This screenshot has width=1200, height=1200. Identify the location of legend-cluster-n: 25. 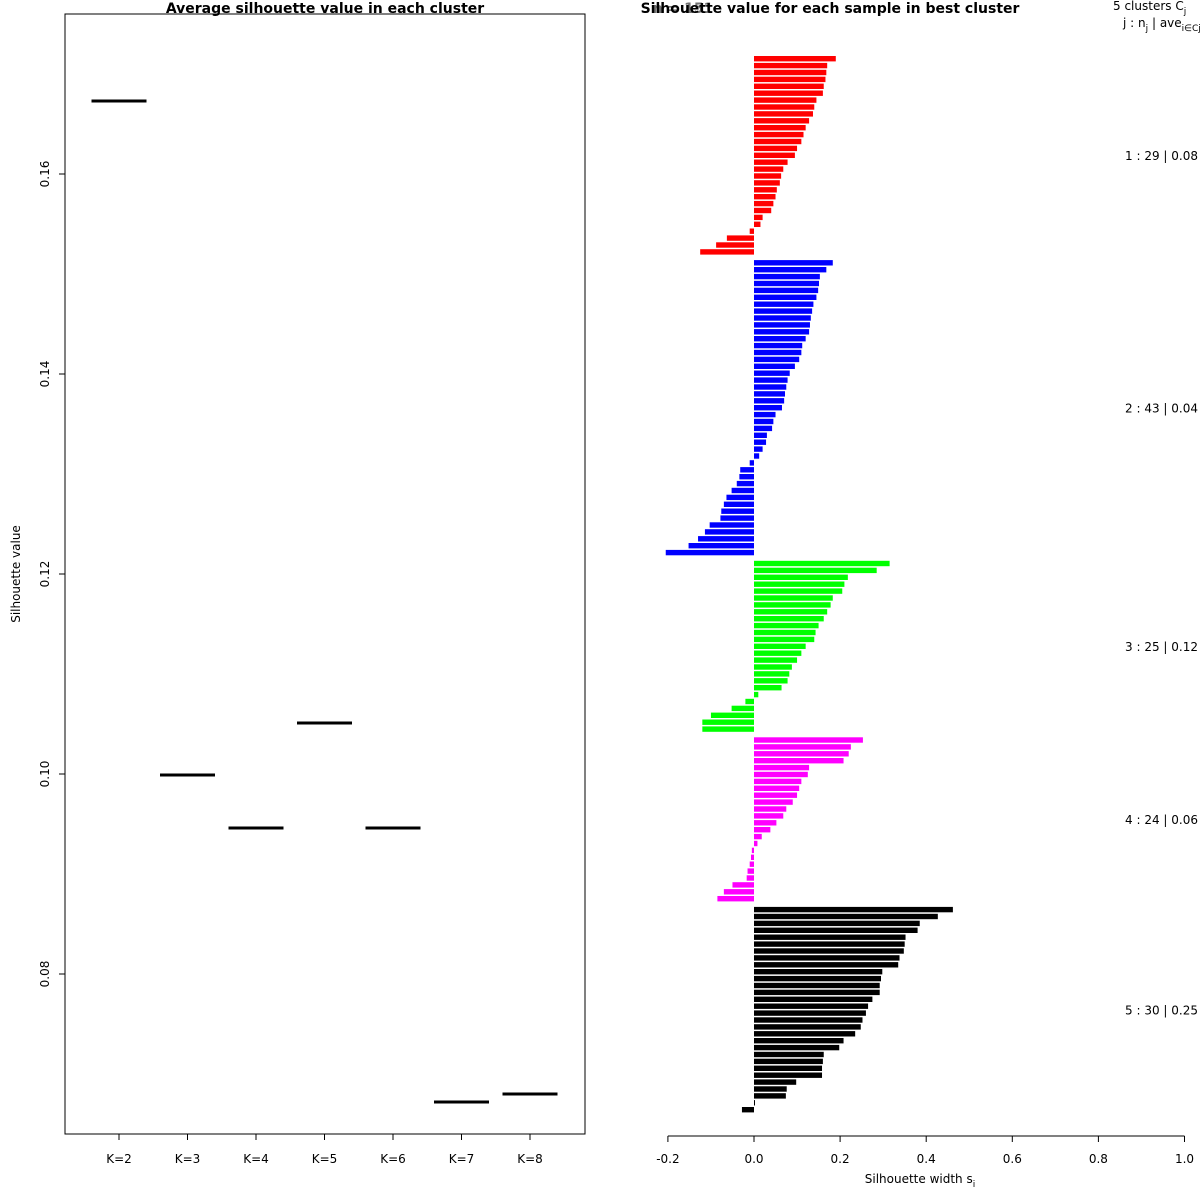
(1151, 647).